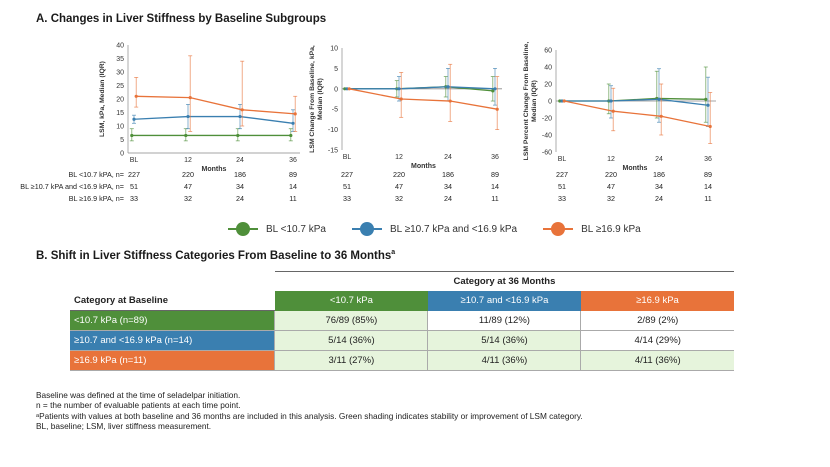 Image resolution: width=830 pixels, height=467 pixels. Describe the element at coordinates (611, 229) in the screenshot. I see `legend-label: BL ≥16.9 kPa` at that location.